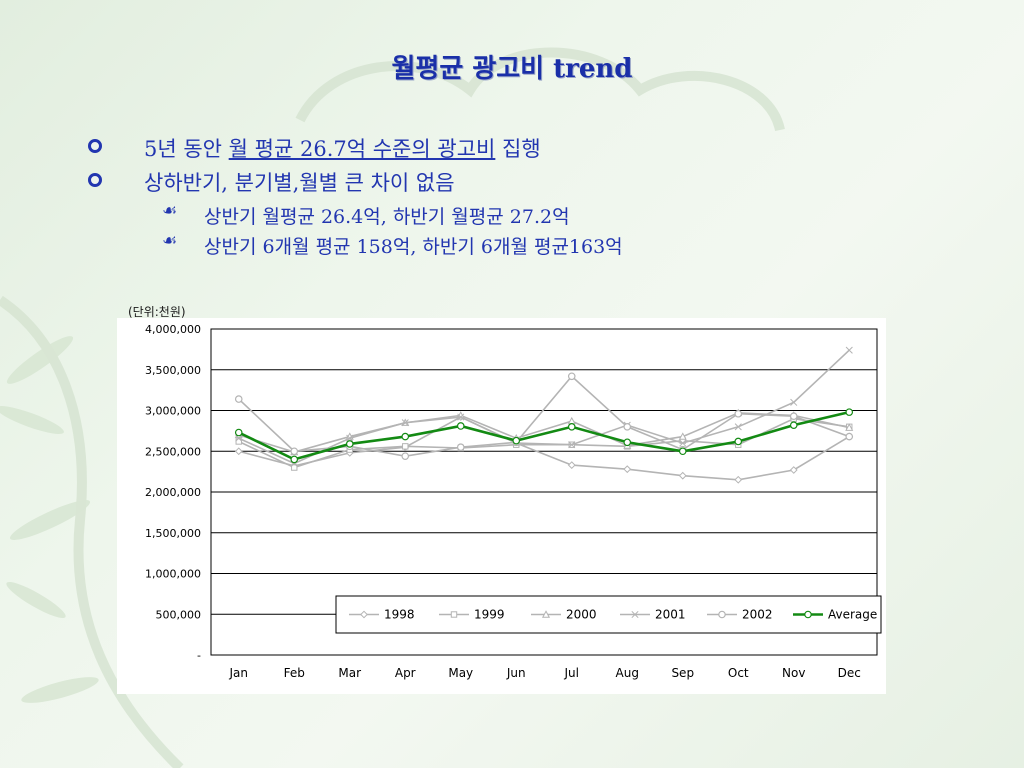  Describe the element at coordinates (627, 673) in the screenshot. I see `x-tick-label: Aug` at that location.